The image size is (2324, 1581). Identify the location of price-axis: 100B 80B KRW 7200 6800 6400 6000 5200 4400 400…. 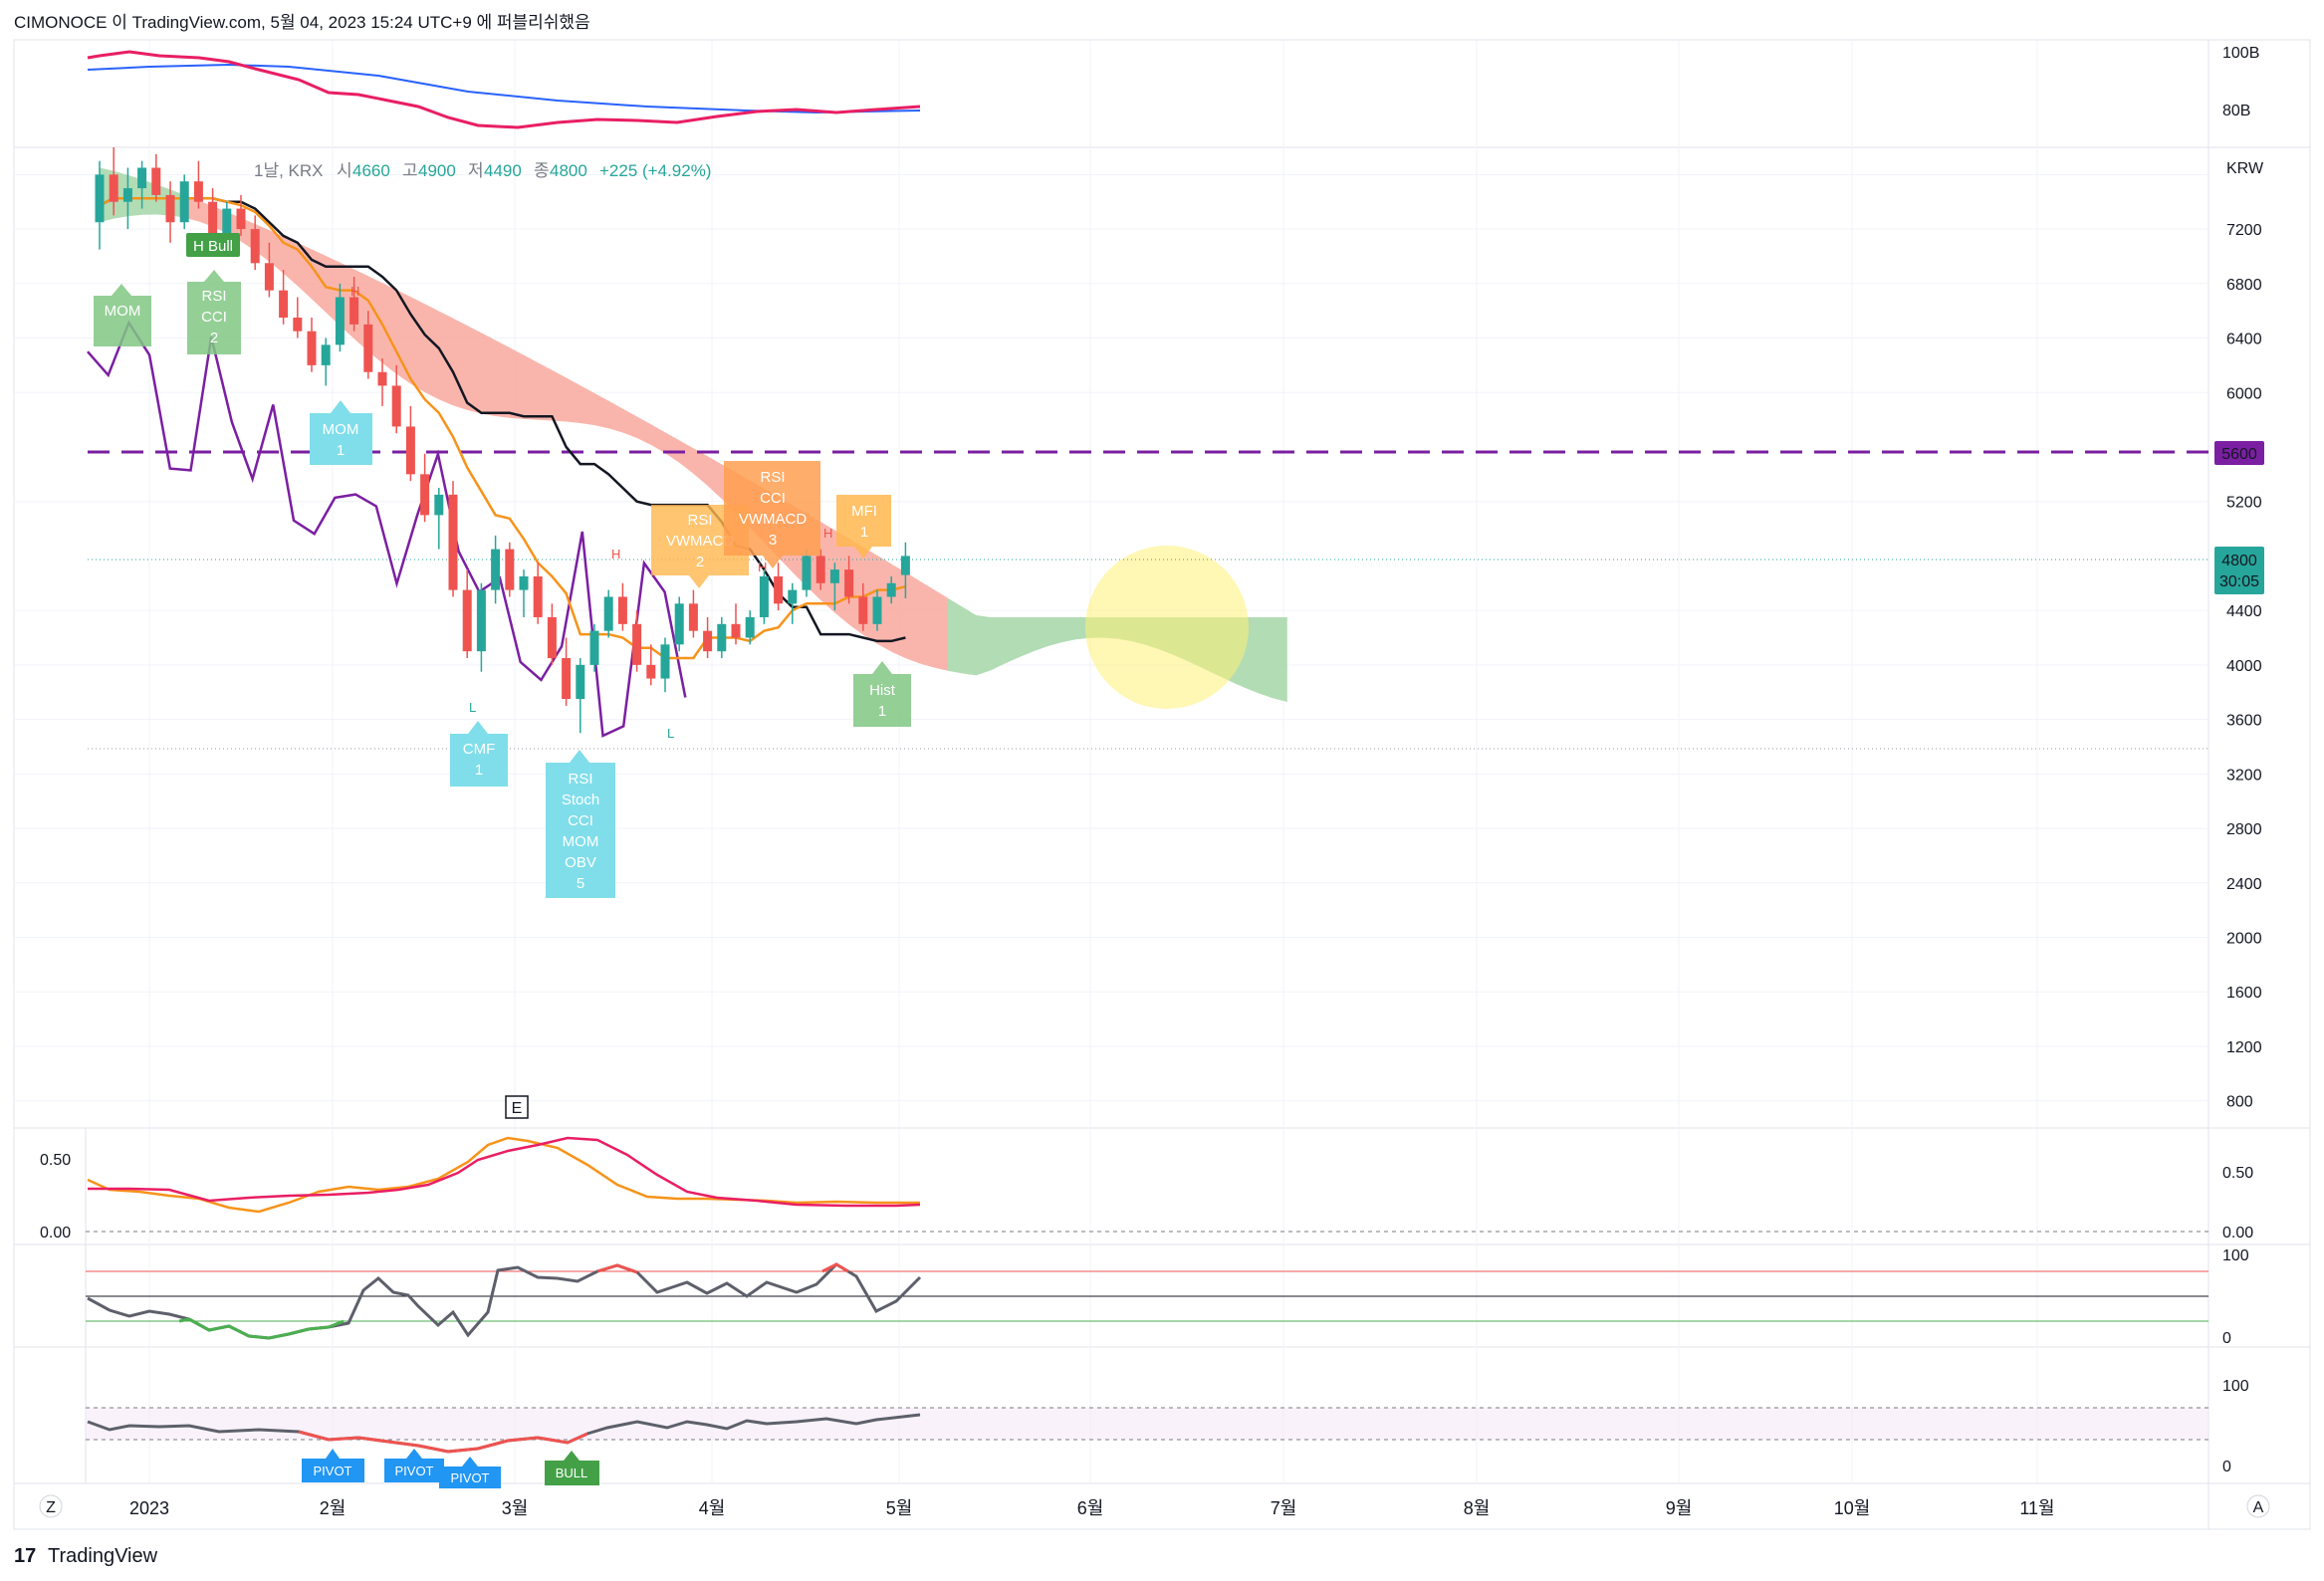
(2243, 578).